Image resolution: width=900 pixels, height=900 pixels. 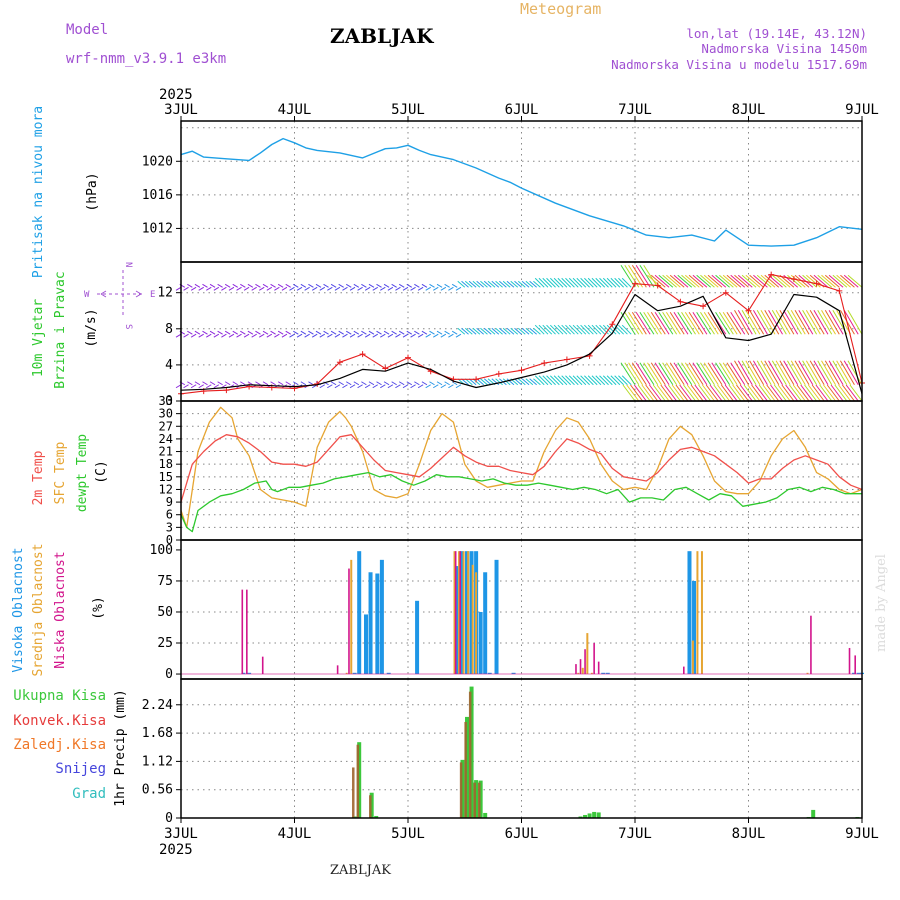 What do you see at coordinates (157, 733) in the screenshot?
I see `y-tick-label: 1.68` at bounding box center [157, 733].